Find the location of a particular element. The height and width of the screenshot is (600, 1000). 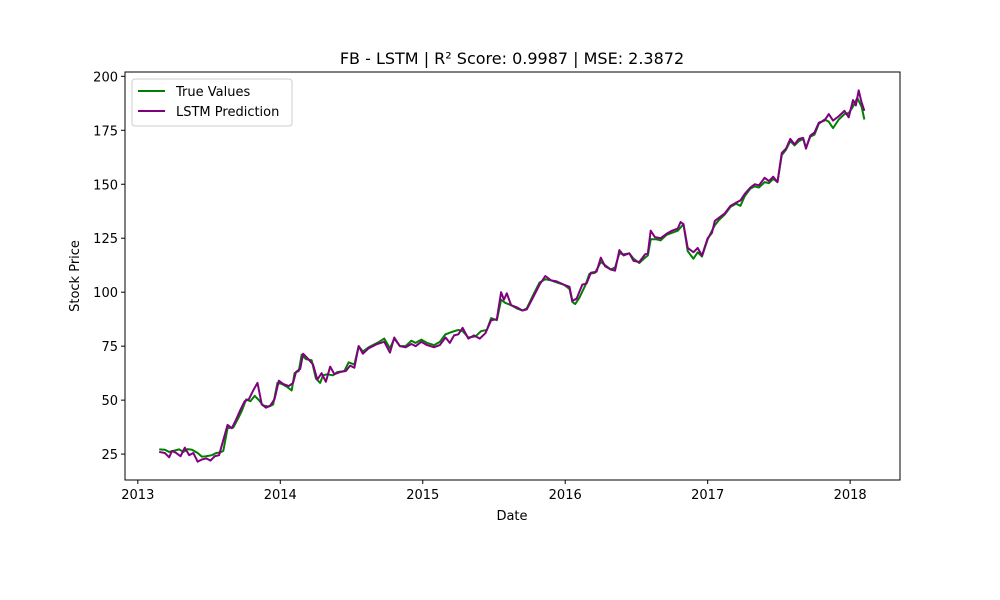

y-tick-label: 75 is located at coordinates (109, 347).